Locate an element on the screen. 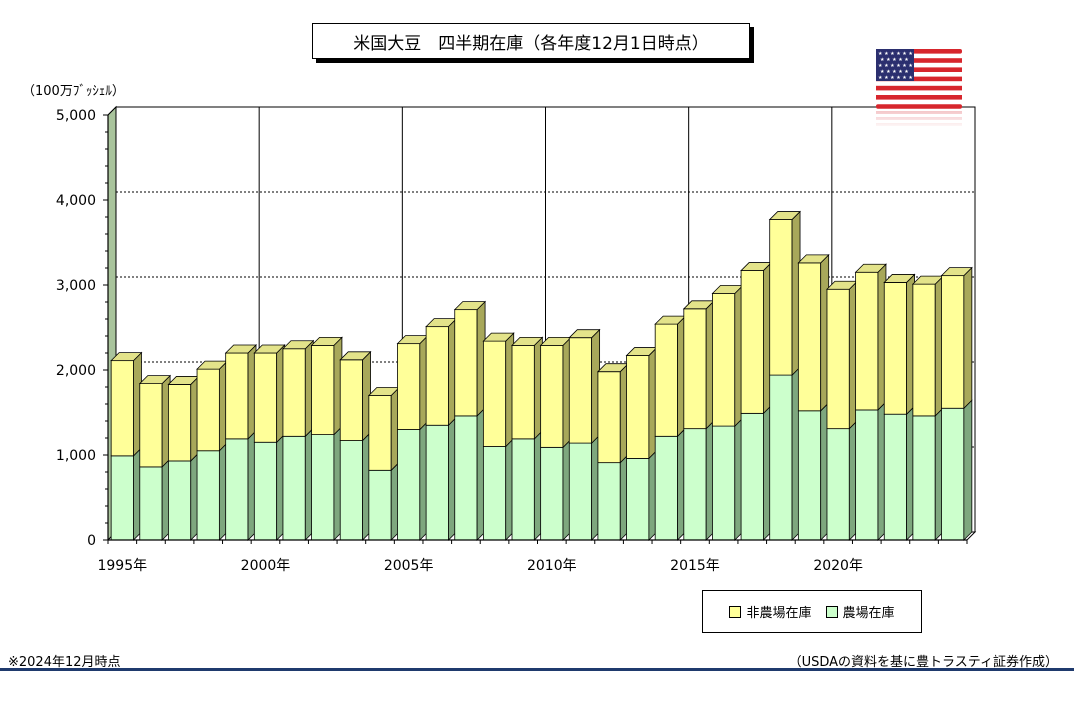 This screenshot has height=707, width=1074. bar-2009 is located at coordinates (527, 438).